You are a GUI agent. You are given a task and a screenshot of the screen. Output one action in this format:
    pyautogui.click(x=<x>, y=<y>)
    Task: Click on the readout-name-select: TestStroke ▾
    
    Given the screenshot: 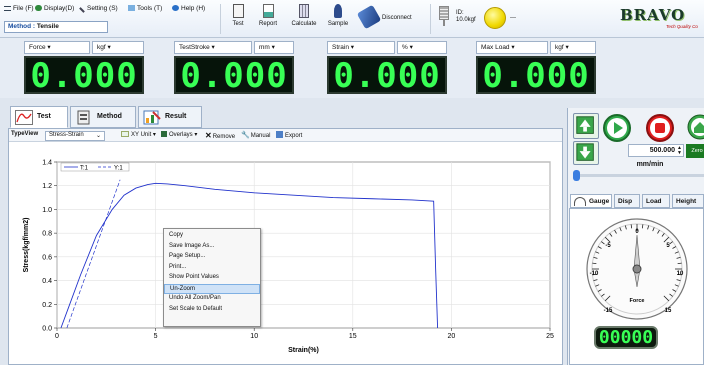 What is the action you would take?
    pyautogui.click(x=213, y=47)
    